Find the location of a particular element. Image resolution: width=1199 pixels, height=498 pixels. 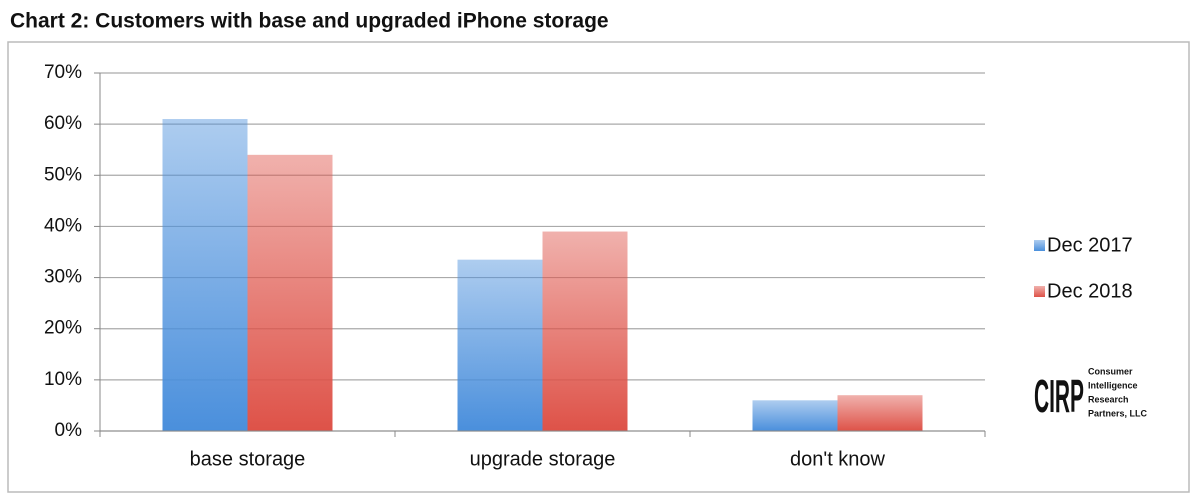

x-tick-label: base storage is located at coordinates (248, 459).